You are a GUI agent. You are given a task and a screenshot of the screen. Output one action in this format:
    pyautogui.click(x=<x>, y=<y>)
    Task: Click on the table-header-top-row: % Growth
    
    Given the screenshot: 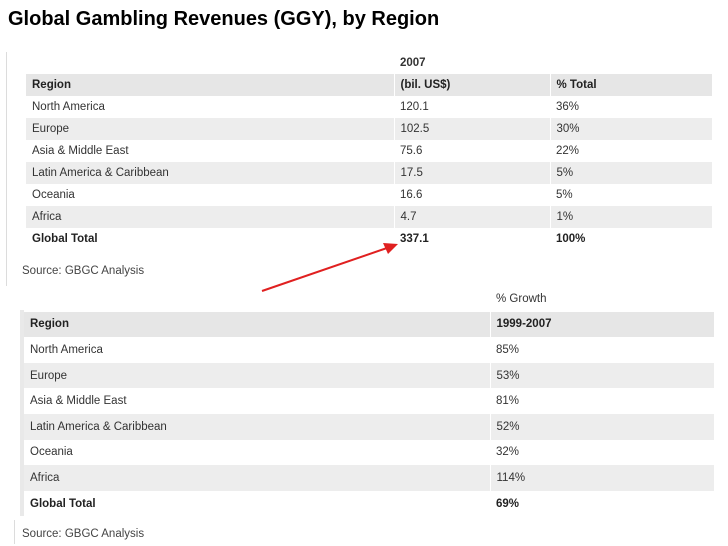 What is the action you would take?
    pyautogui.click(x=369, y=299)
    